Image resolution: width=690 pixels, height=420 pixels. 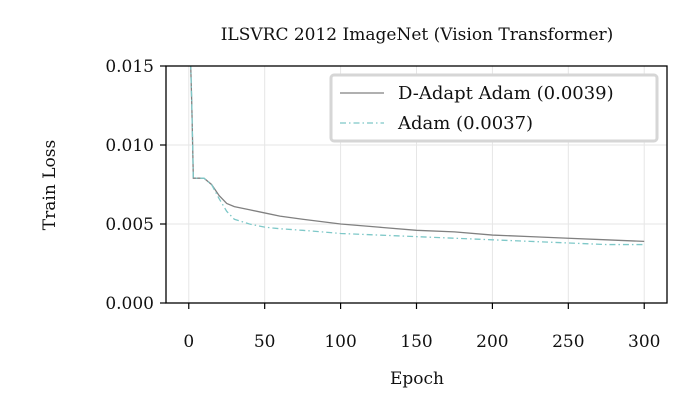 What do you see at coordinates (50, 185) in the screenshot?
I see `y-axis-label: Train Loss` at bounding box center [50, 185].